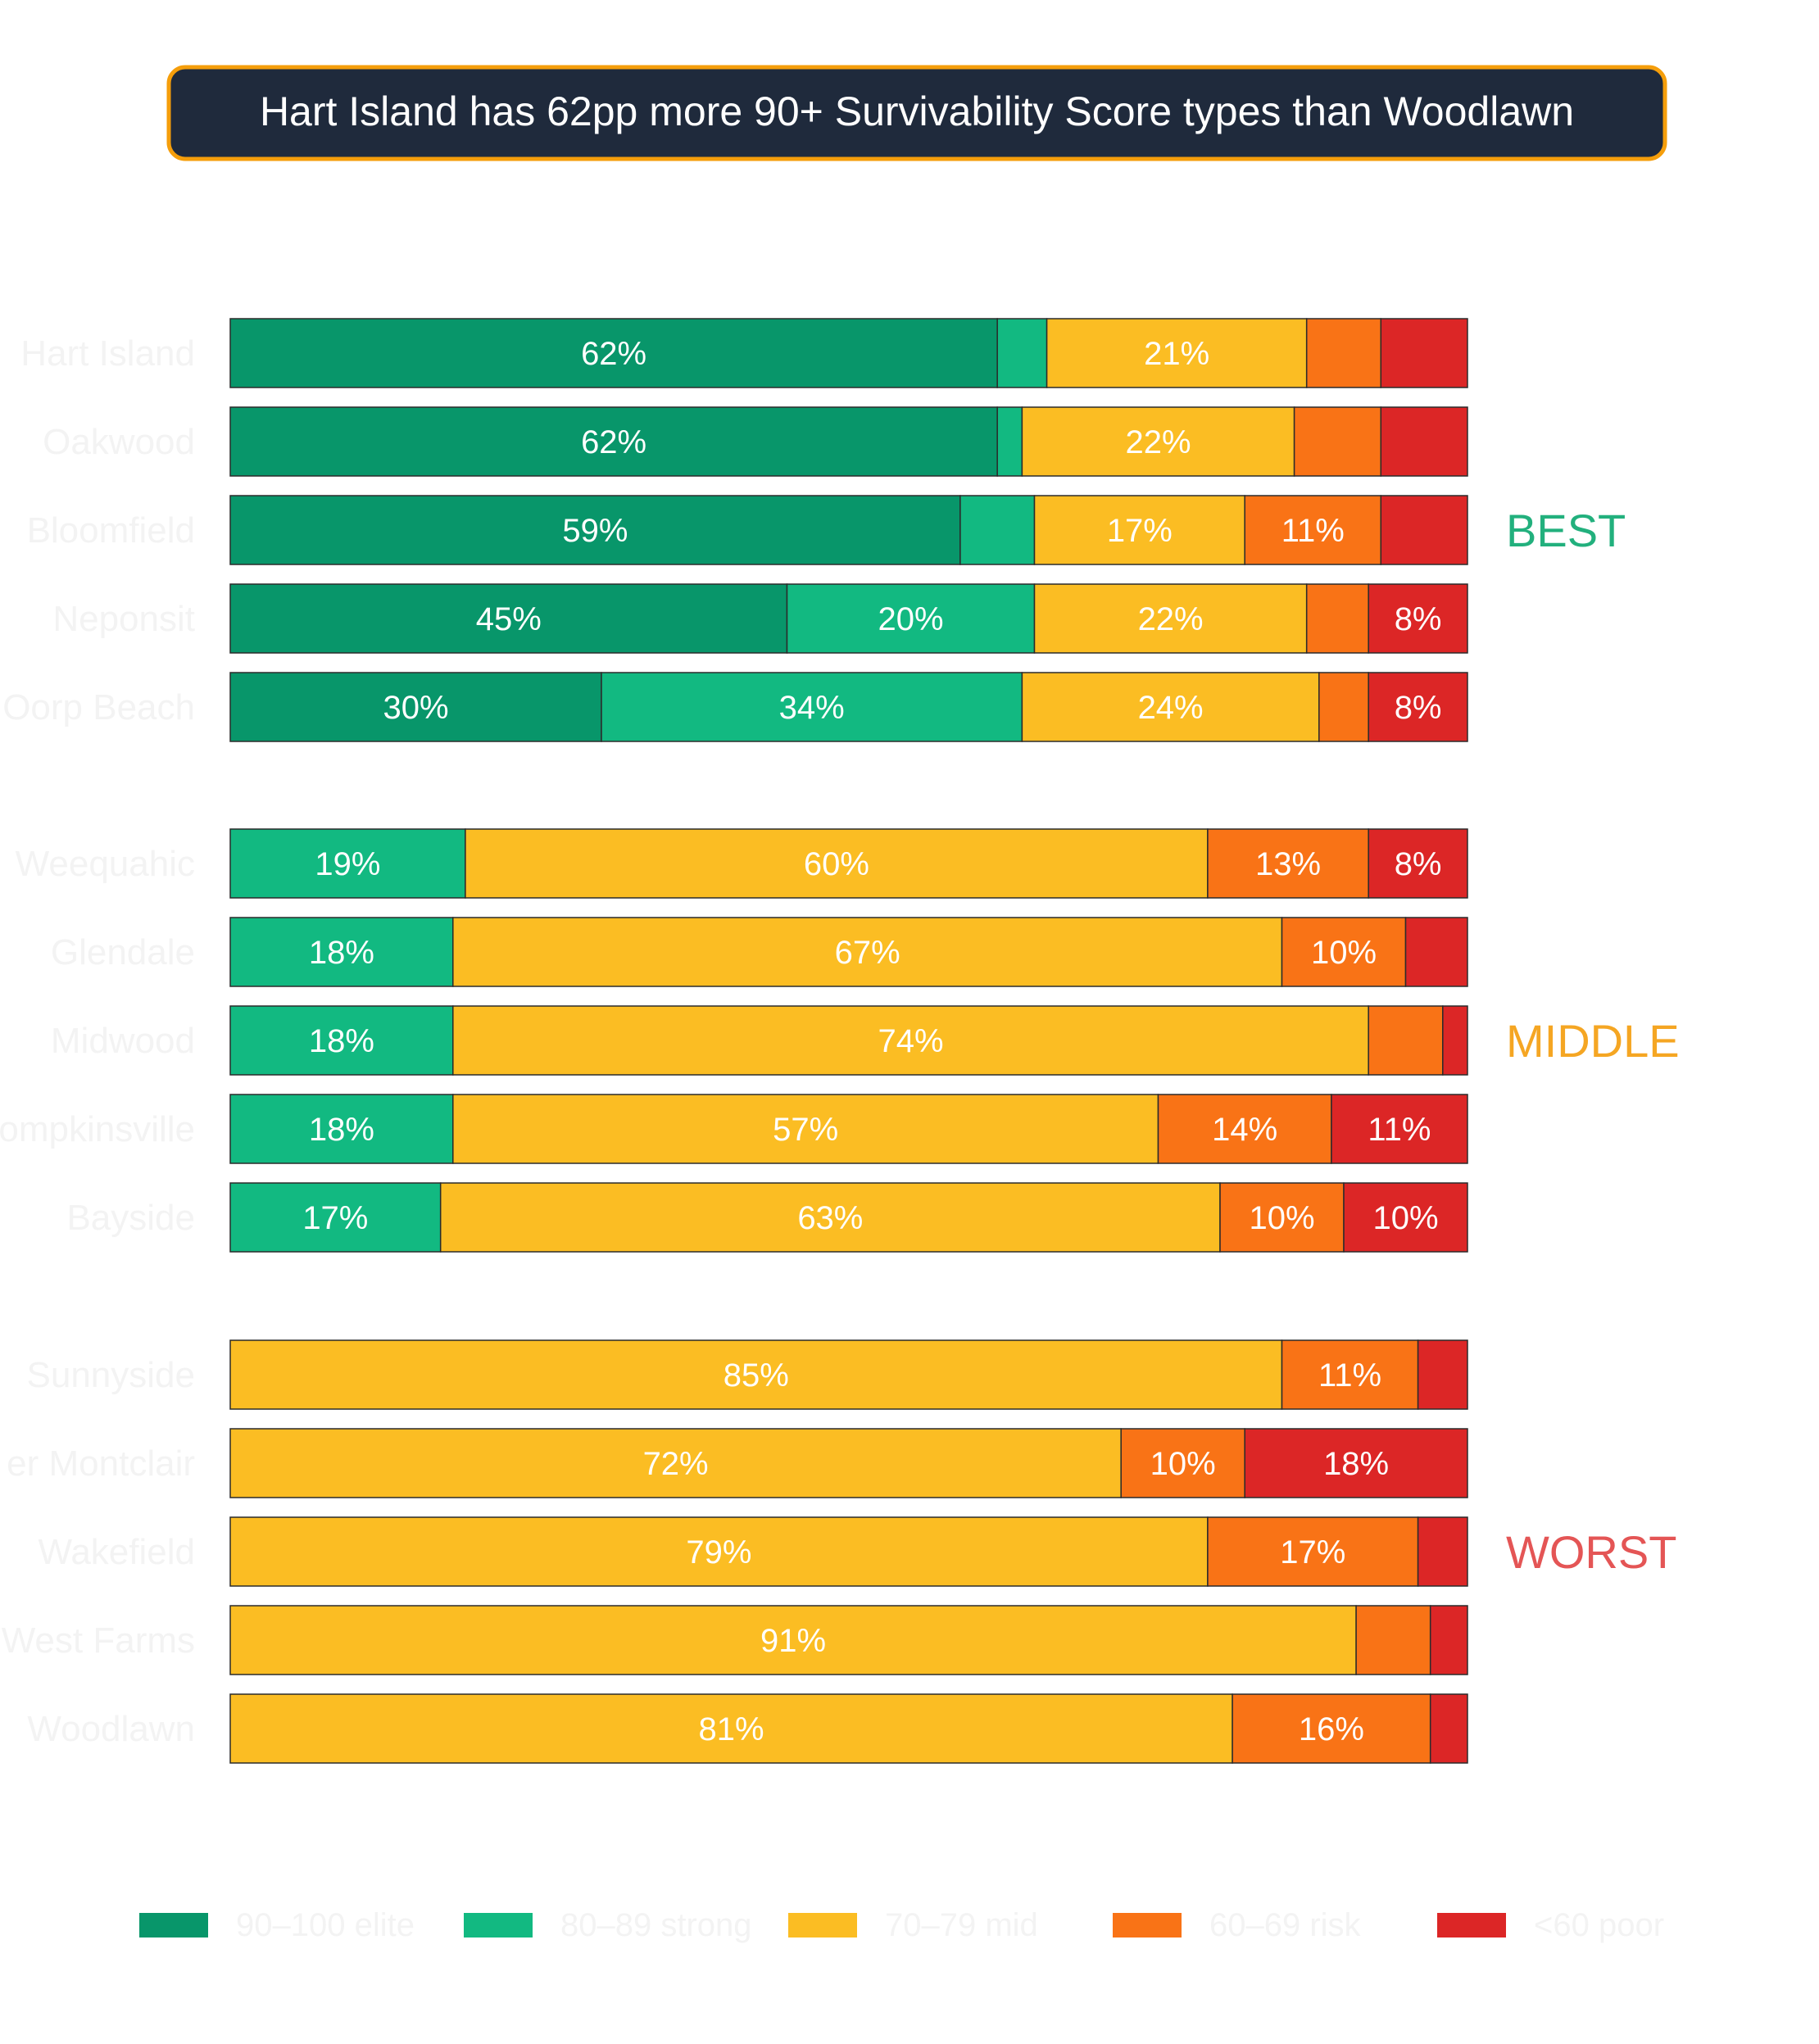  I want to click on data-label: 60%, so click(836, 864).